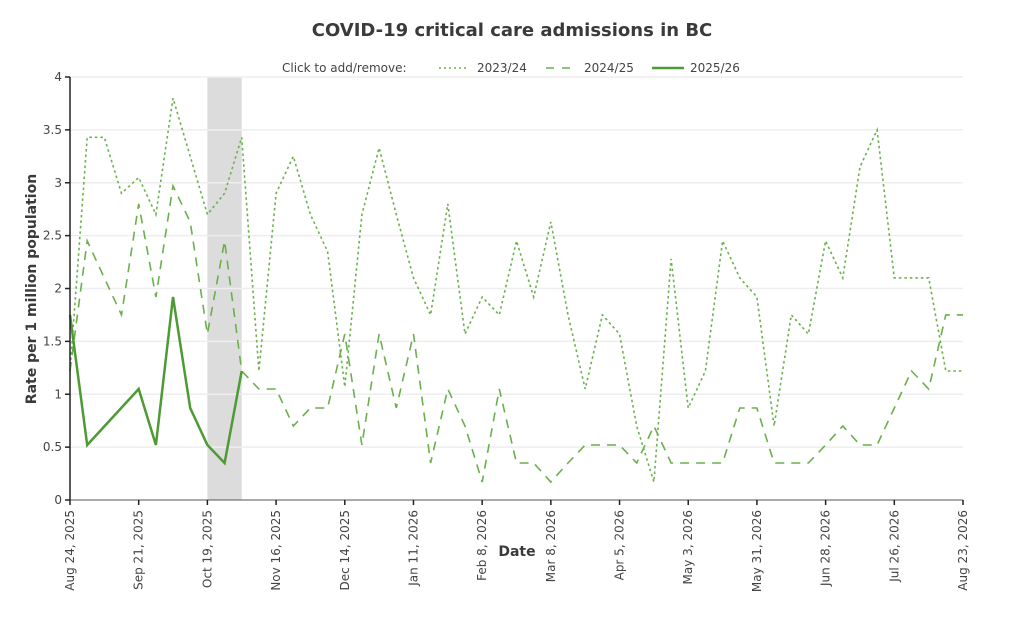 This screenshot has height=617, width=1024. What do you see at coordinates (894, 546) in the screenshot?
I see `x-tick-label: Jul 26, 2026` at bounding box center [894, 546].